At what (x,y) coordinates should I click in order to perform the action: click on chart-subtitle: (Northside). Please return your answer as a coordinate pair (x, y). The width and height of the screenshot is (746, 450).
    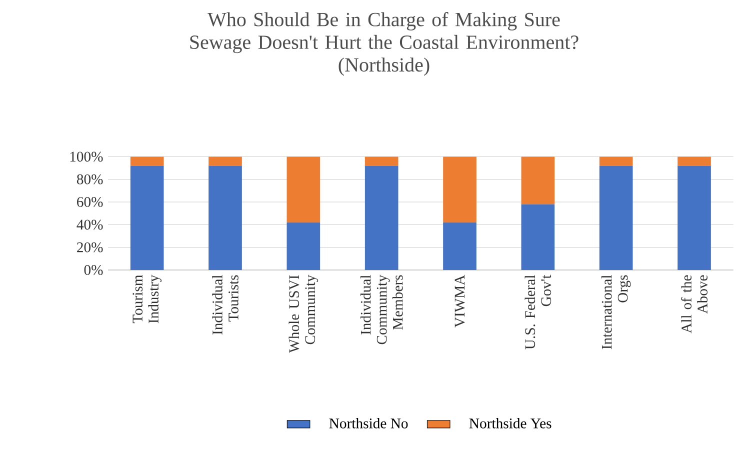
    Looking at the image, I should click on (384, 67).